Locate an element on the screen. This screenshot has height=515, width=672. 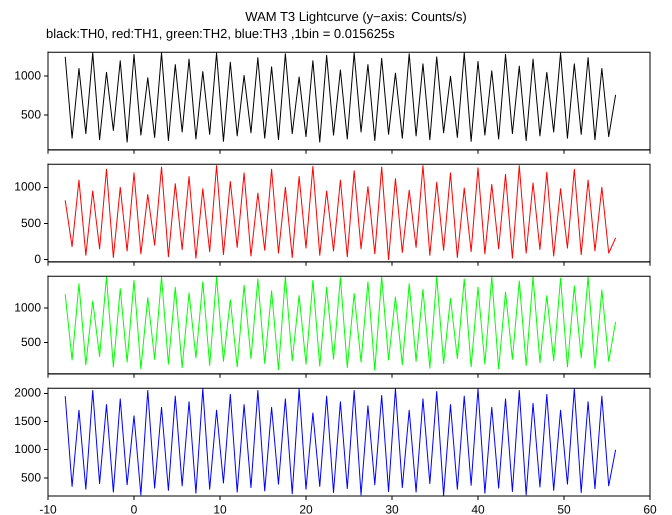
x-tick-label: 50 is located at coordinates (564, 508).